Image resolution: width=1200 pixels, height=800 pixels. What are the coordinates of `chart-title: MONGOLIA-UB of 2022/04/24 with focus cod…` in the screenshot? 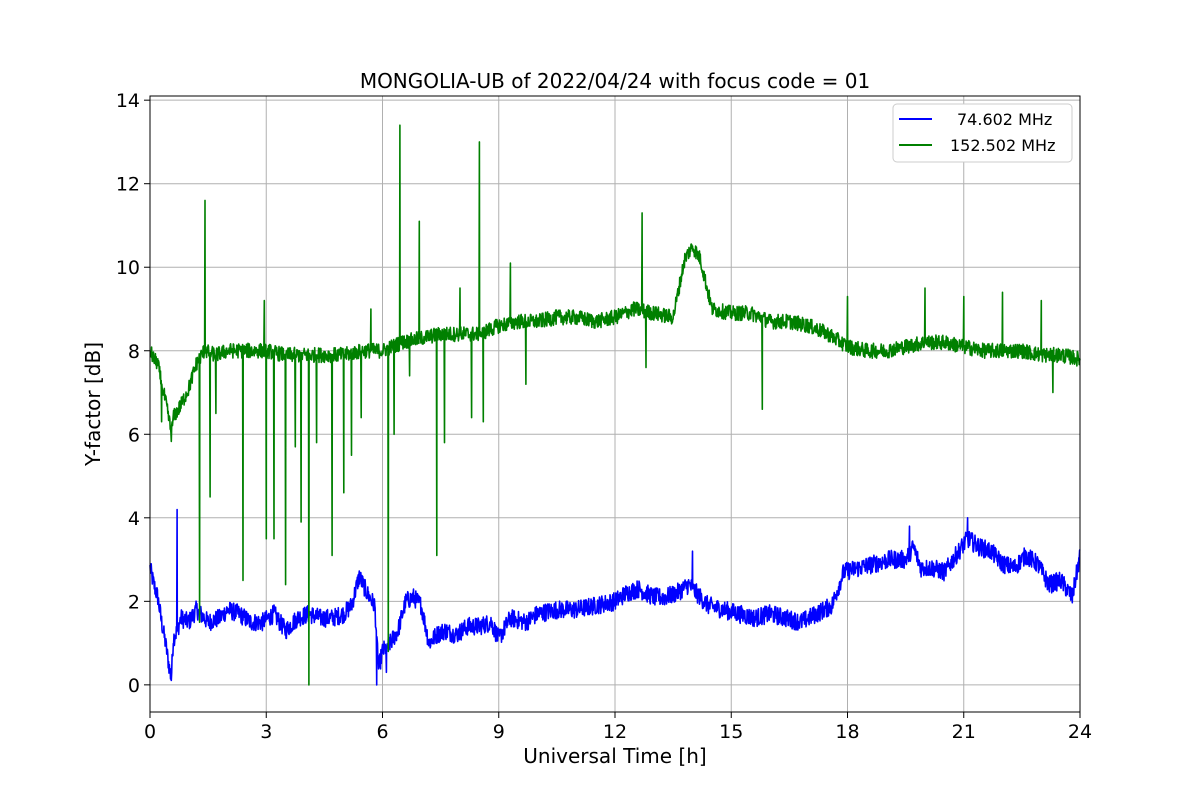 It's located at (615, 81).